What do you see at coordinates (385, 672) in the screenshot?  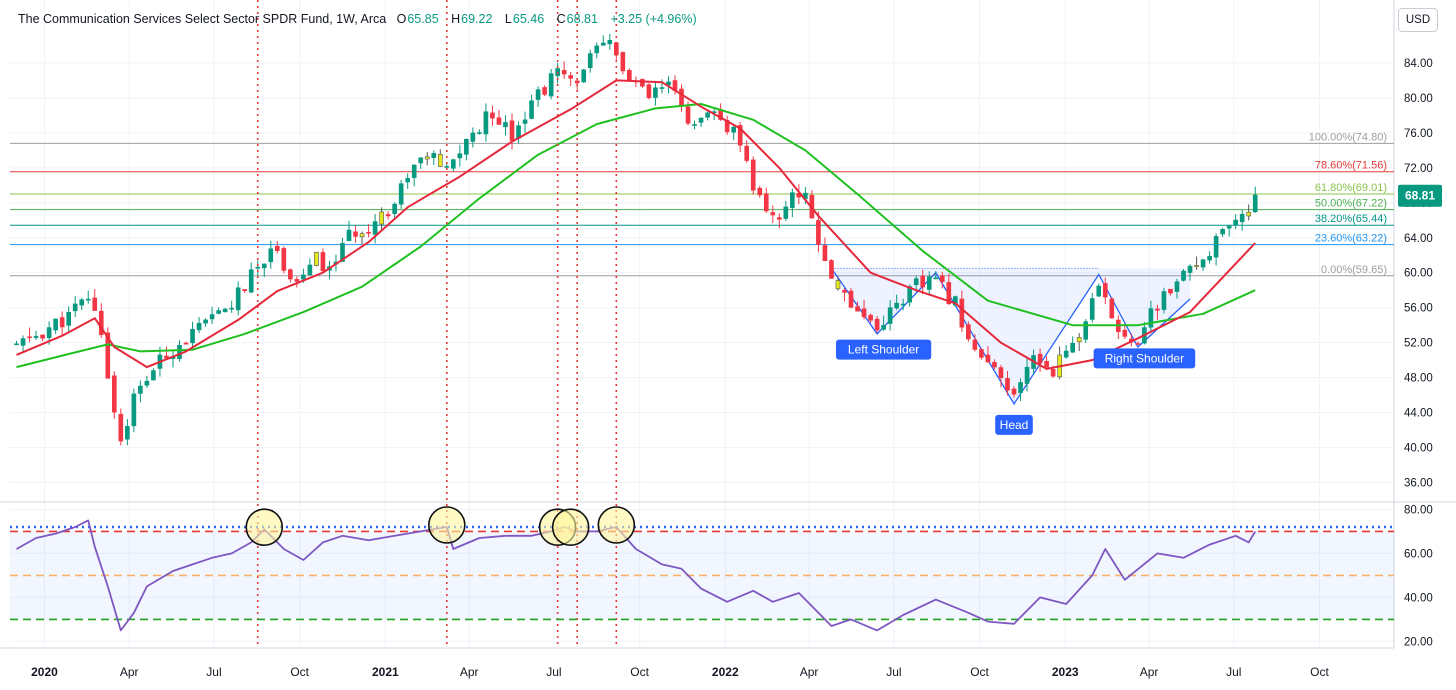 I see `time-tick-label: 2021` at bounding box center [385, 672].